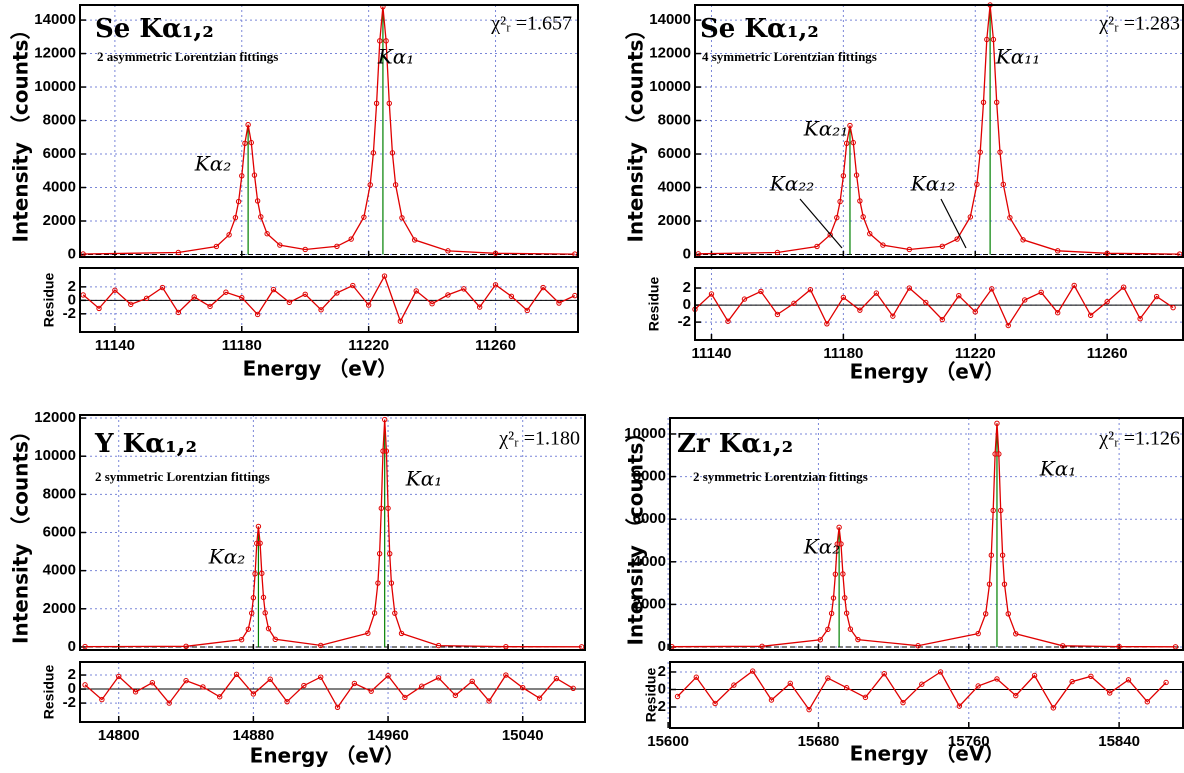  What do you see at coordinates (254, 735) in the screenshot?
I see `x-tick-label: 14880` at bounding box center [254, 735].